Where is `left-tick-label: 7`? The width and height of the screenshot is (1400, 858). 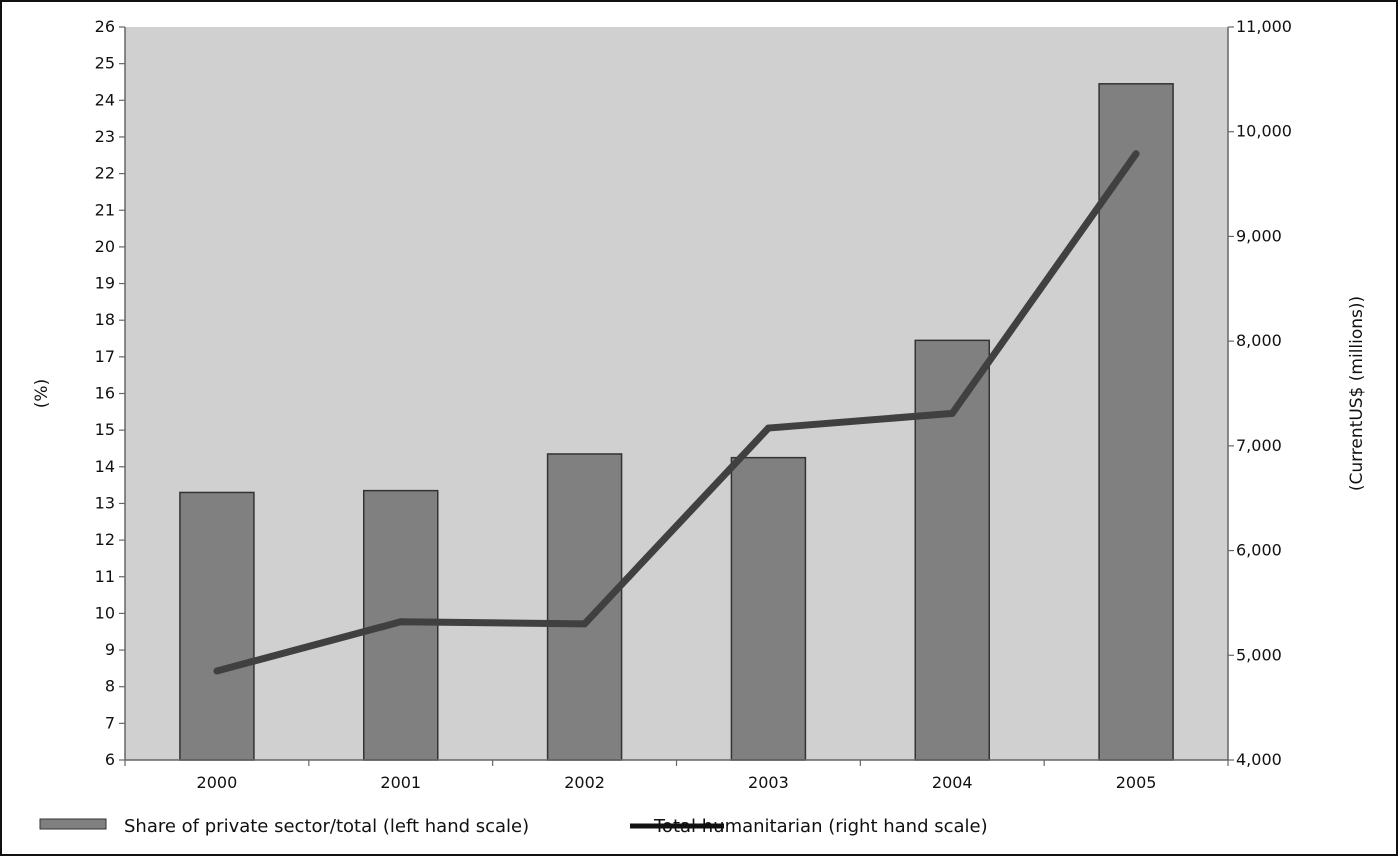
left-tick-label: 7 is located at coordinates (110, 722).